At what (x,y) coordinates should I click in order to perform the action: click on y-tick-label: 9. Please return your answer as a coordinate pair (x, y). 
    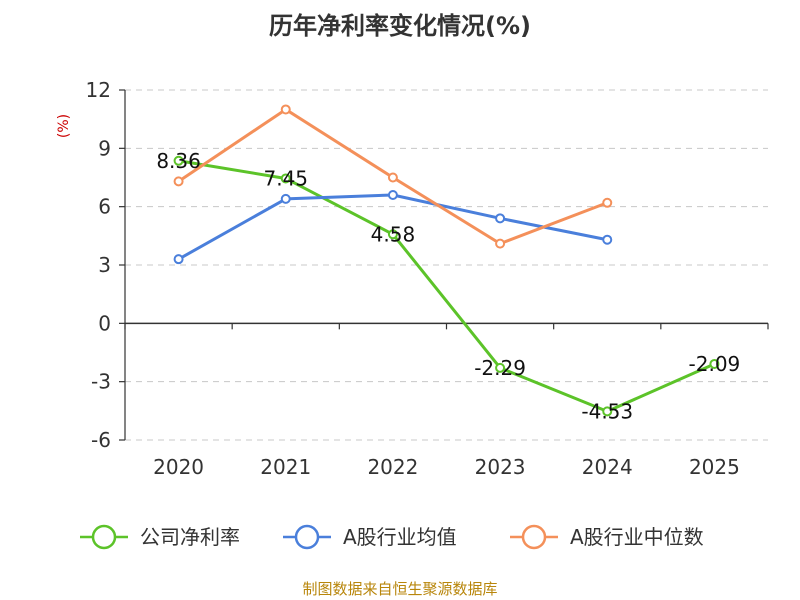
    Looking at the image, I should click on (104, 148).